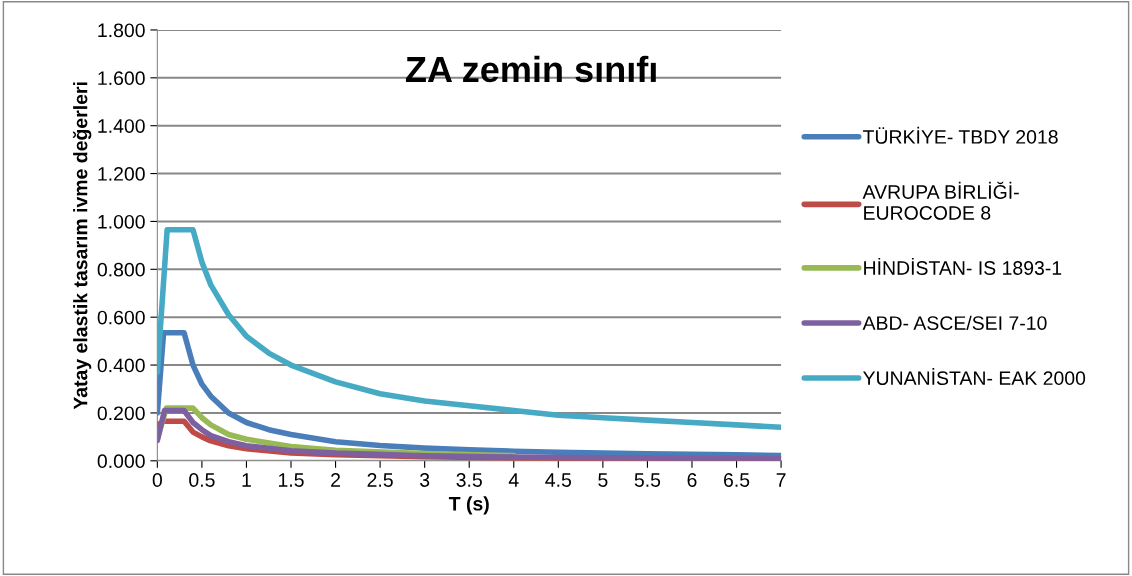 Image resolution: width=1132 pixels, height=576 pixels. I want to click on y-tick-label: 1.200, so click(121, 174).